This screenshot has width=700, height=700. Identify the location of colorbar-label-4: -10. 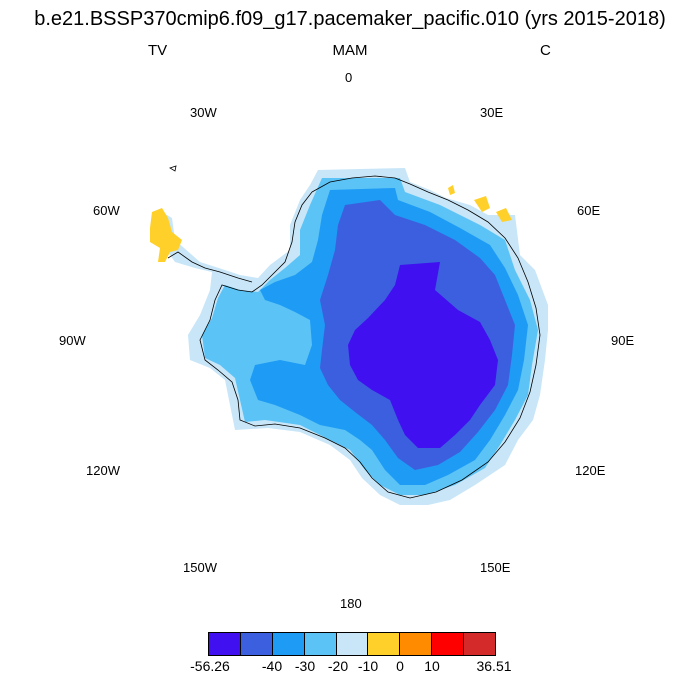
(368, 666).